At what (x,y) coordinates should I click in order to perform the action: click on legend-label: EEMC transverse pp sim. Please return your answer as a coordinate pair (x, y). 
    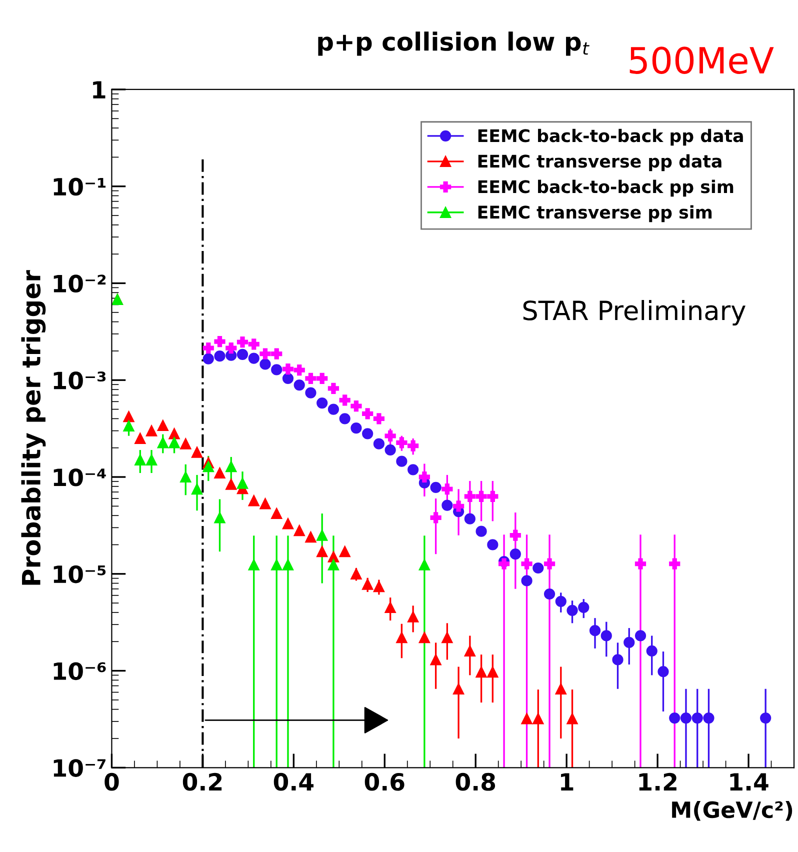
    Looking at the image, I should click on (595, 213).